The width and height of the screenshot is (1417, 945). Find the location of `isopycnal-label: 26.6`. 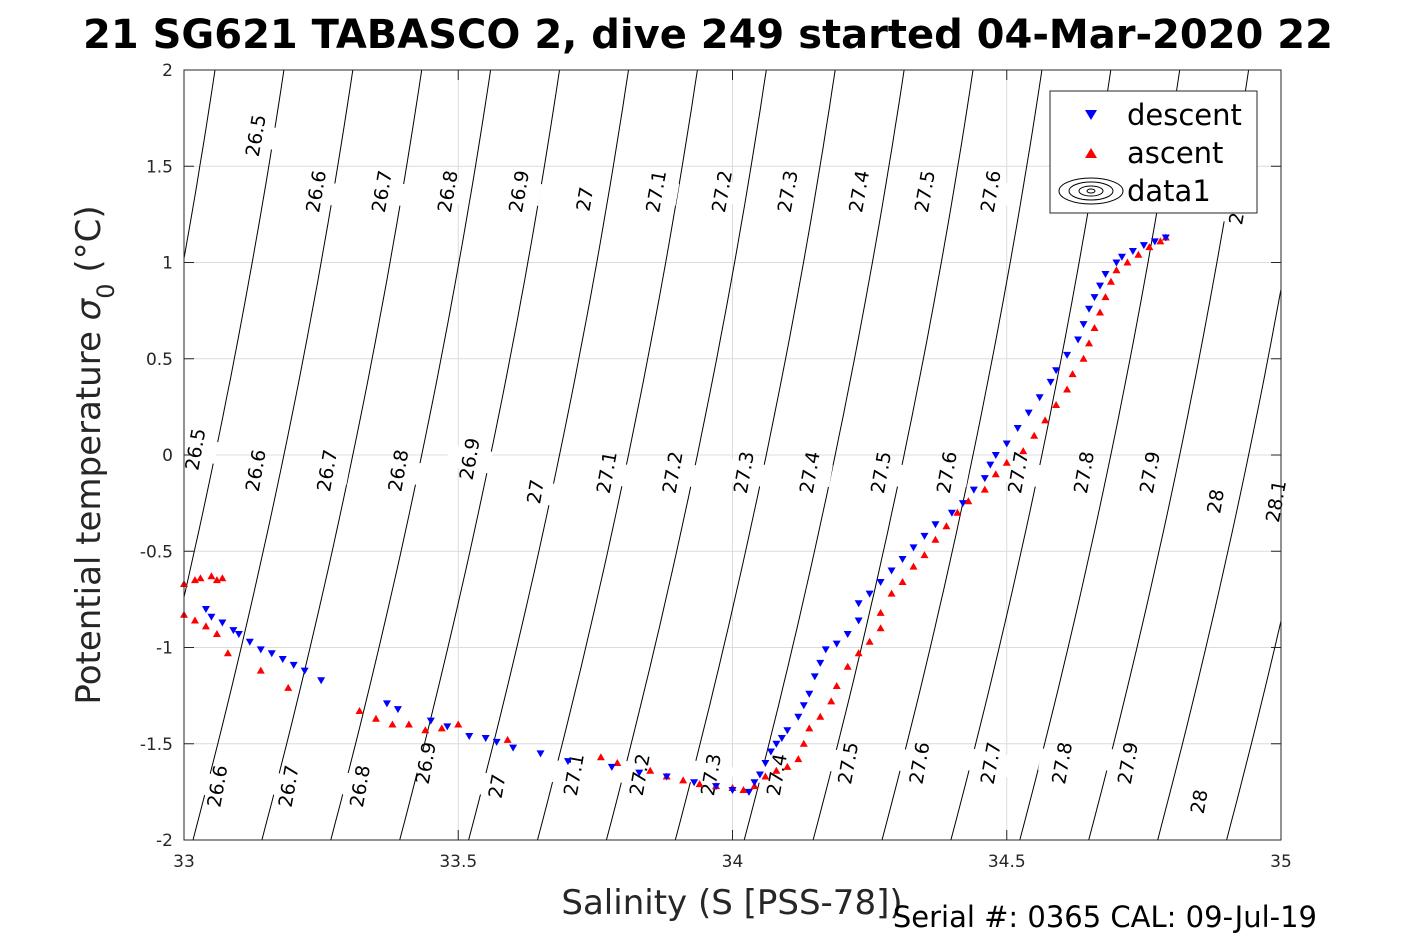

isopycnal-label: 26.6 is located at coordinates (316, 191).